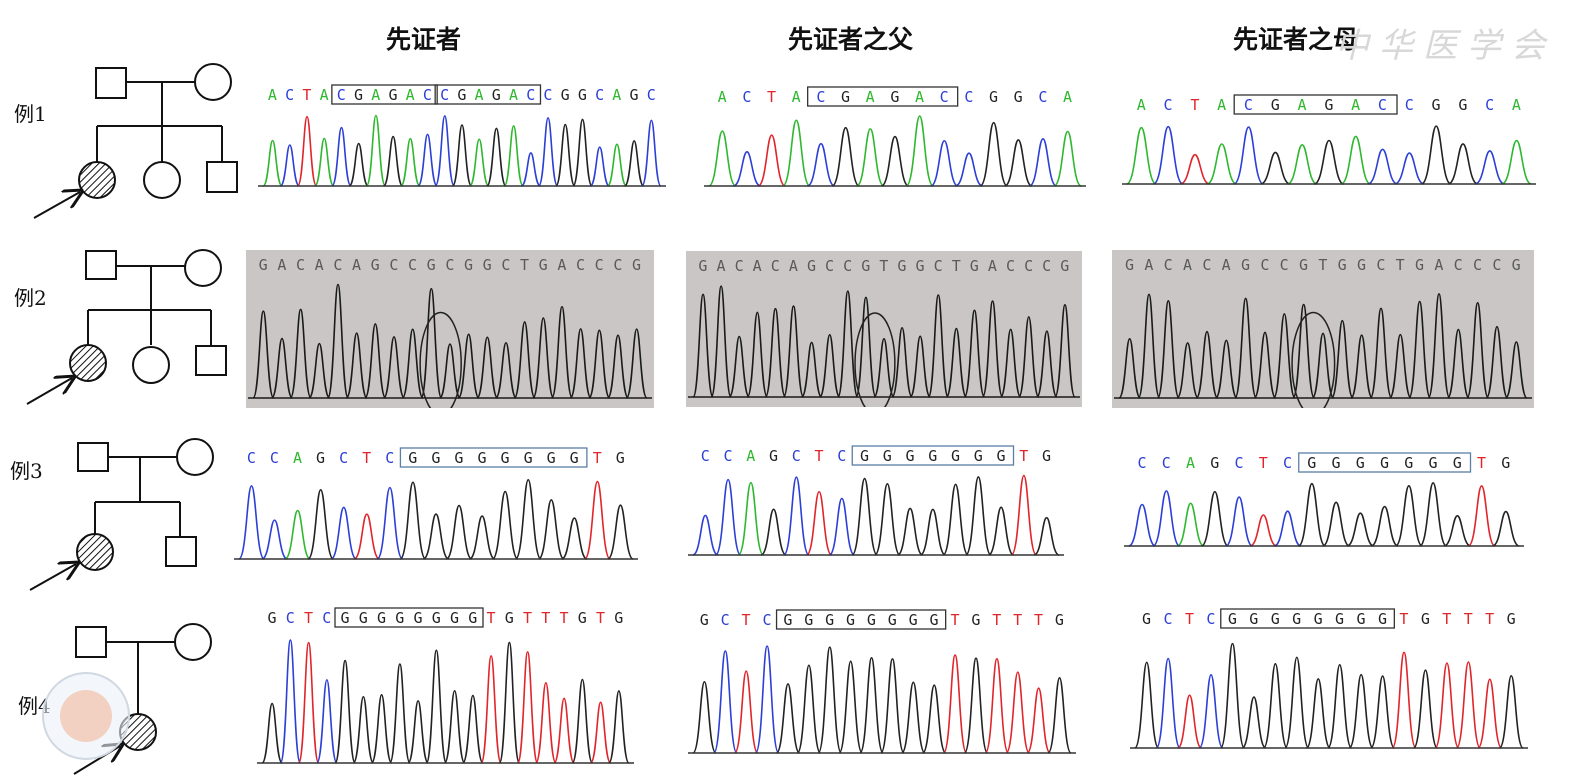 The image size is (1595, 784). Describe the element at coordinates (132, 419) in the screenshot. I see `pedigree-layer` at that location.